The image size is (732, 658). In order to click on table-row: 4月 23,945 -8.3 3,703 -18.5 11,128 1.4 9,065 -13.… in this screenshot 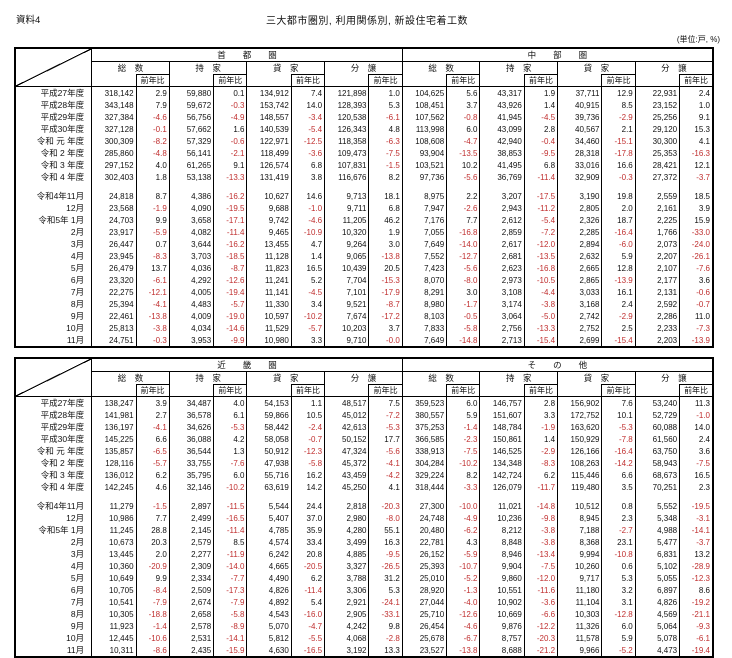, I will do `click(364, 256)`.